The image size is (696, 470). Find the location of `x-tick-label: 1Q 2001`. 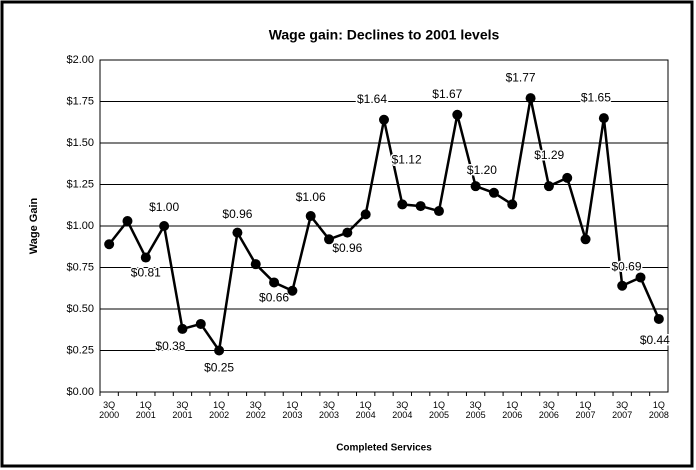

x-tick-label: 1Q 2001 is located at coordinates (145, 410).